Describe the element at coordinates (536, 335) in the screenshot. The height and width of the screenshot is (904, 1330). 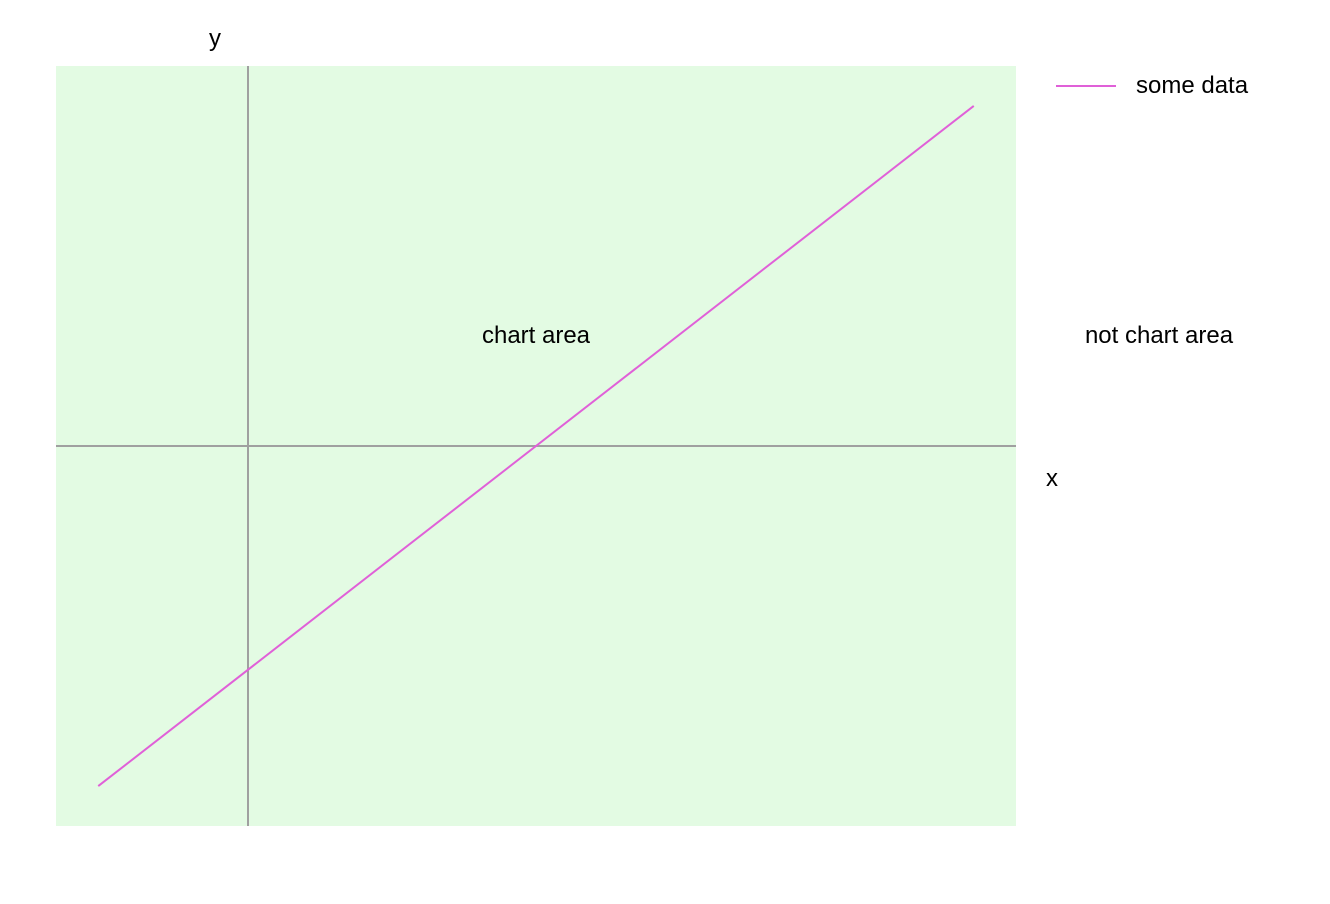
I see `chart-area-label: chart area` at that location.